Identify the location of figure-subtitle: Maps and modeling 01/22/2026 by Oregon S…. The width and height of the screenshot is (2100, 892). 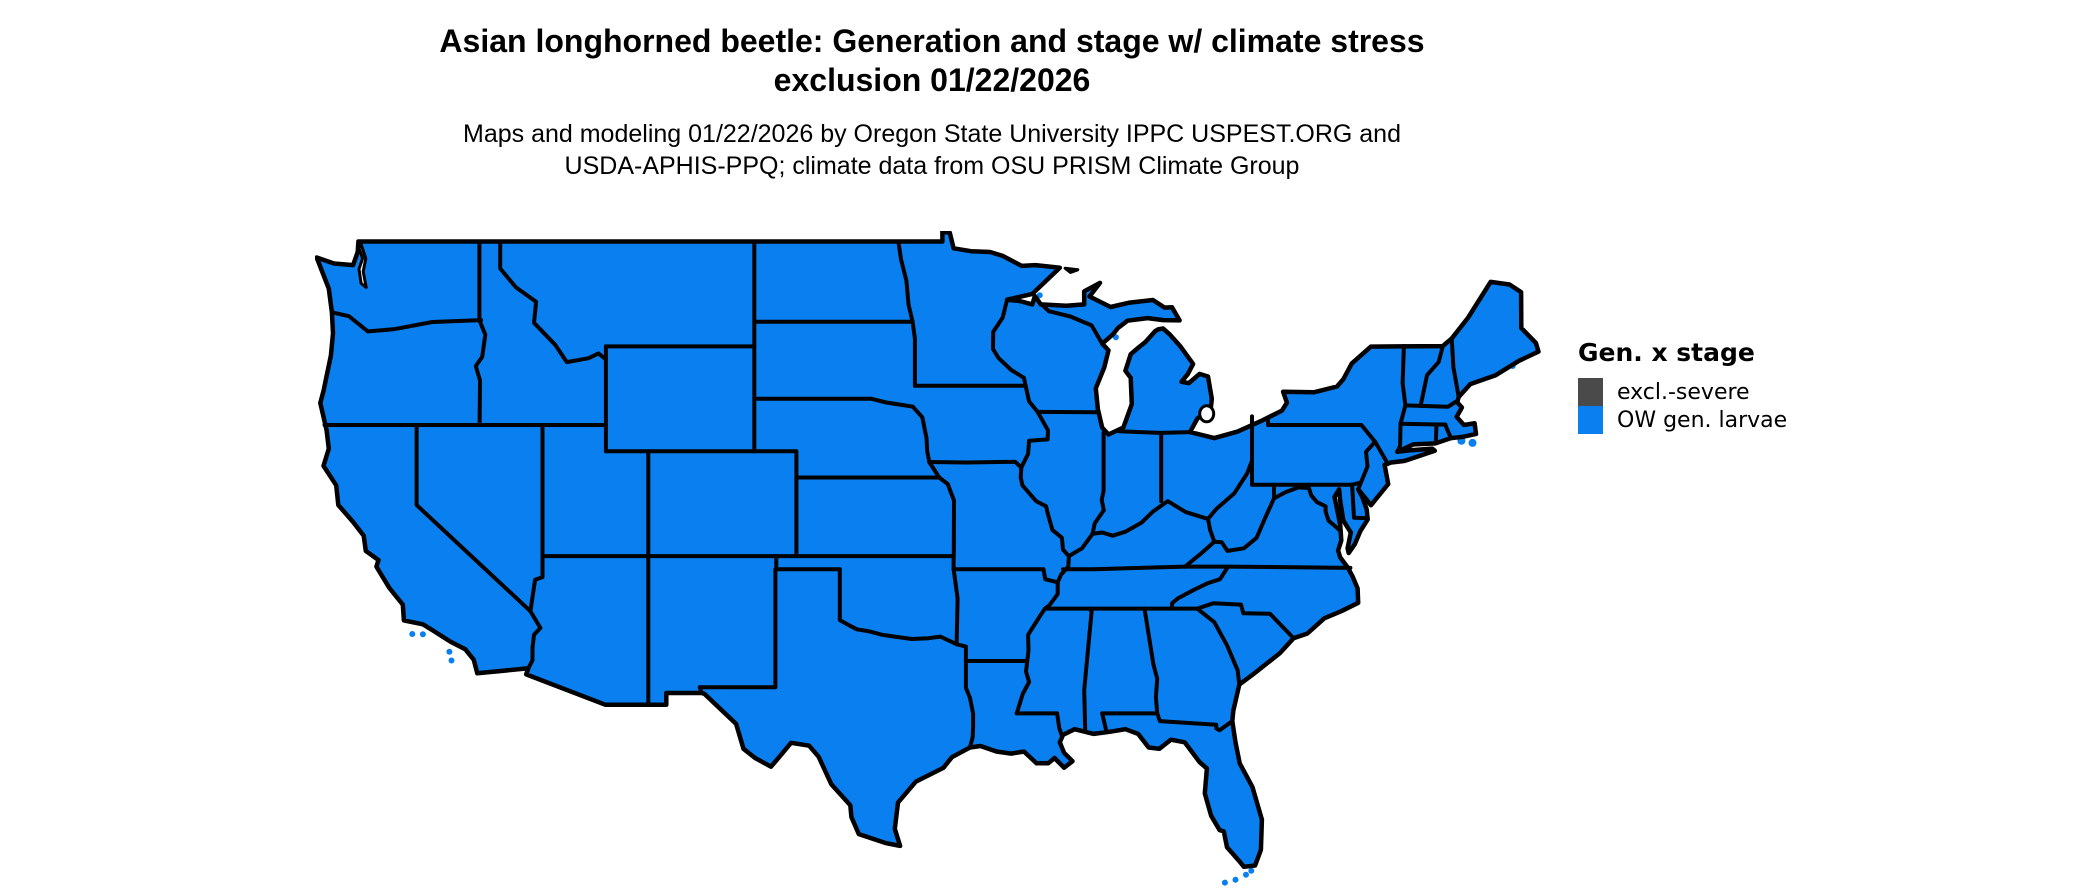
(932, 150).